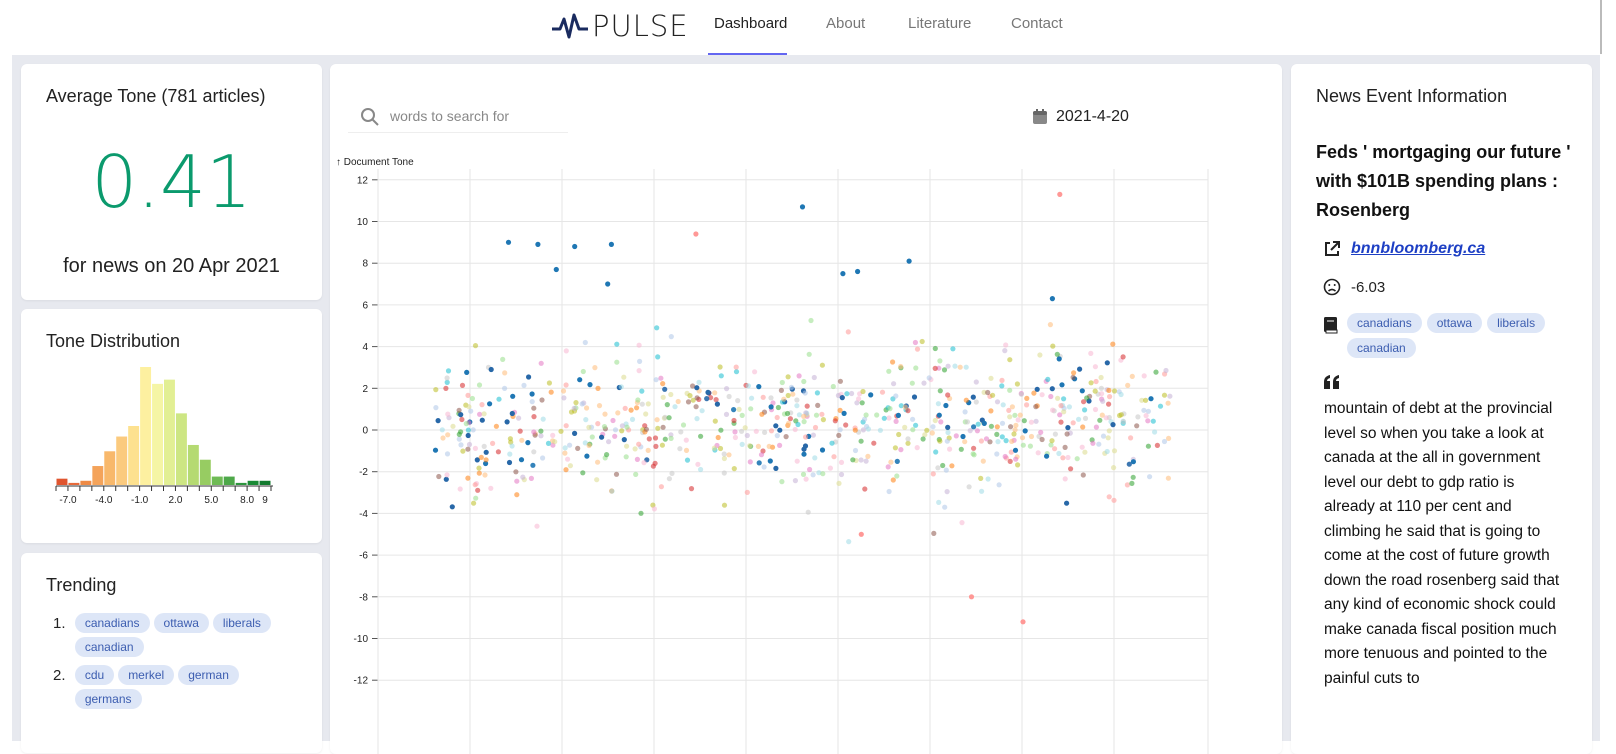  Describe the element at coordinates (477, 116) in the screenshot. I see `search-input` at that location.